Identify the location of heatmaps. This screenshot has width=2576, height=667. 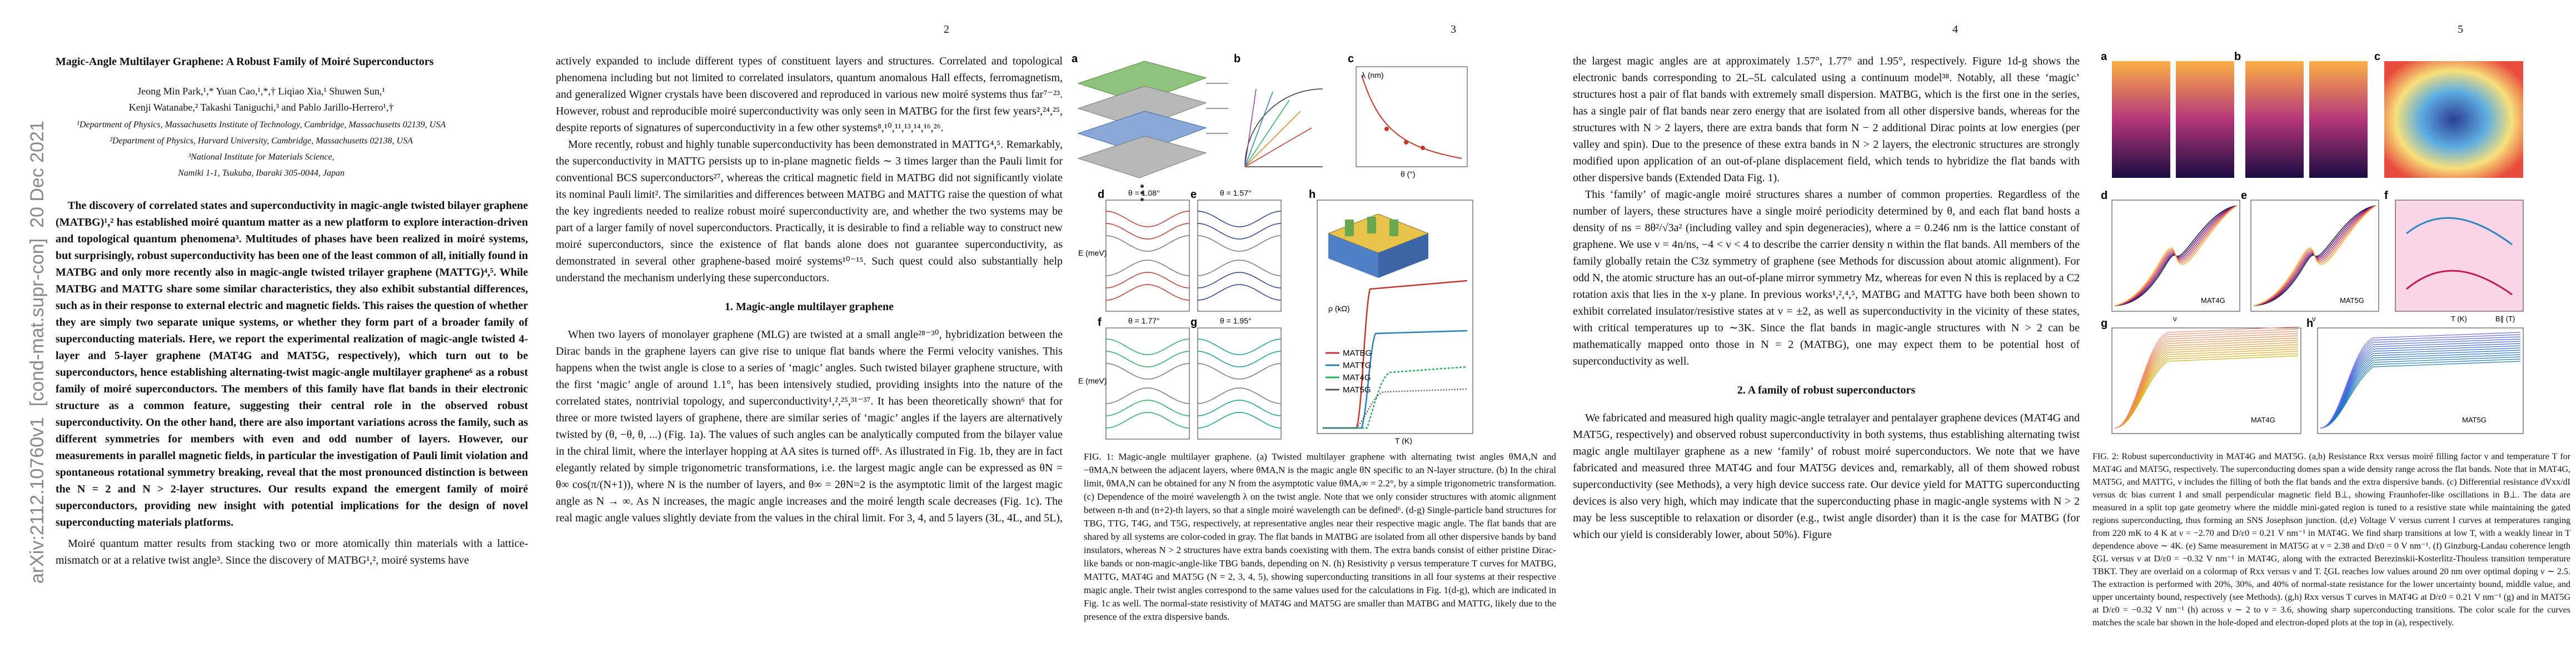
(2317, 119).